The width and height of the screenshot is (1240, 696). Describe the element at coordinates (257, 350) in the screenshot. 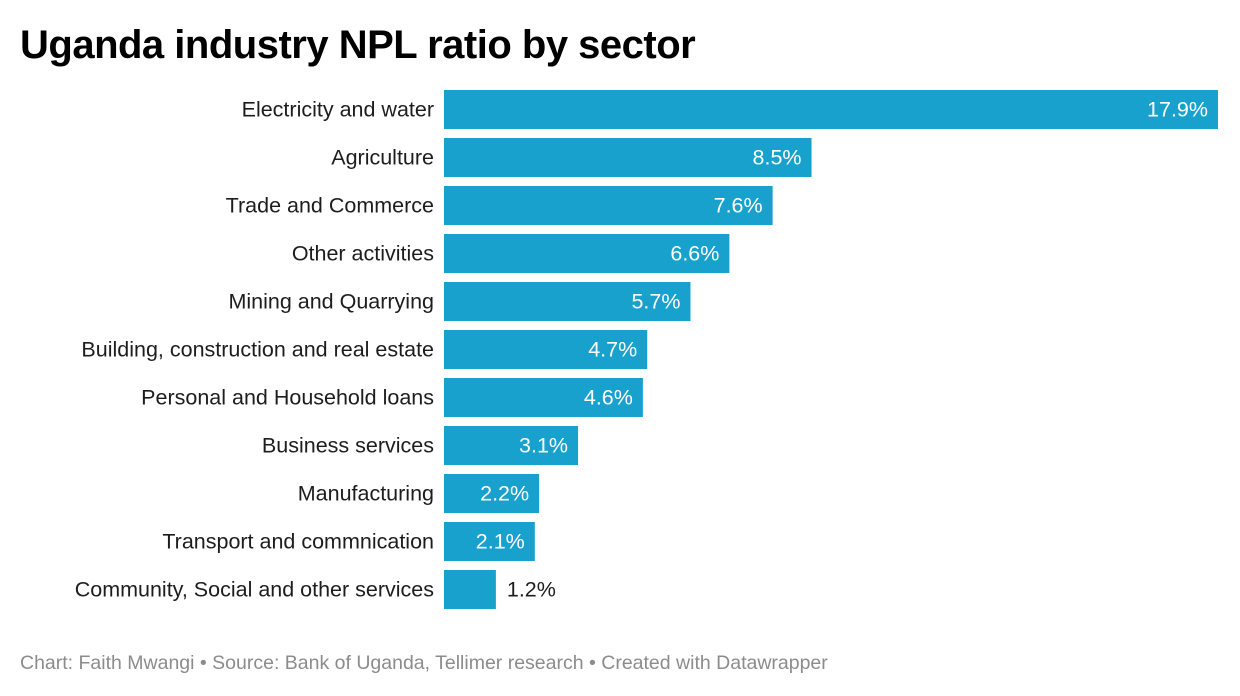

I see `category-label: Building, construction and real estate` at that location.